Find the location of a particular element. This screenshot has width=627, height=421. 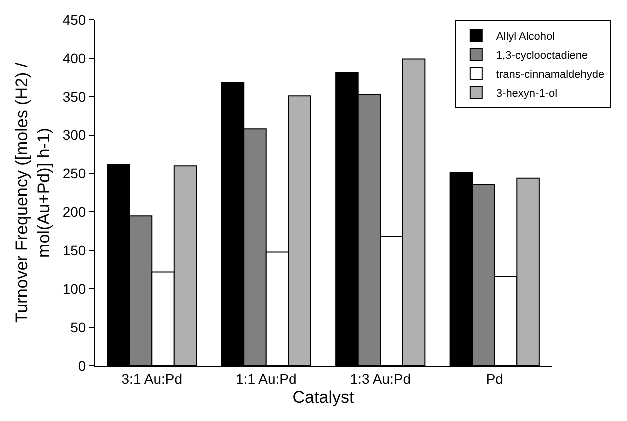

legend-label: 3-hexyn-1-ol is located at coordinates (527, 94).